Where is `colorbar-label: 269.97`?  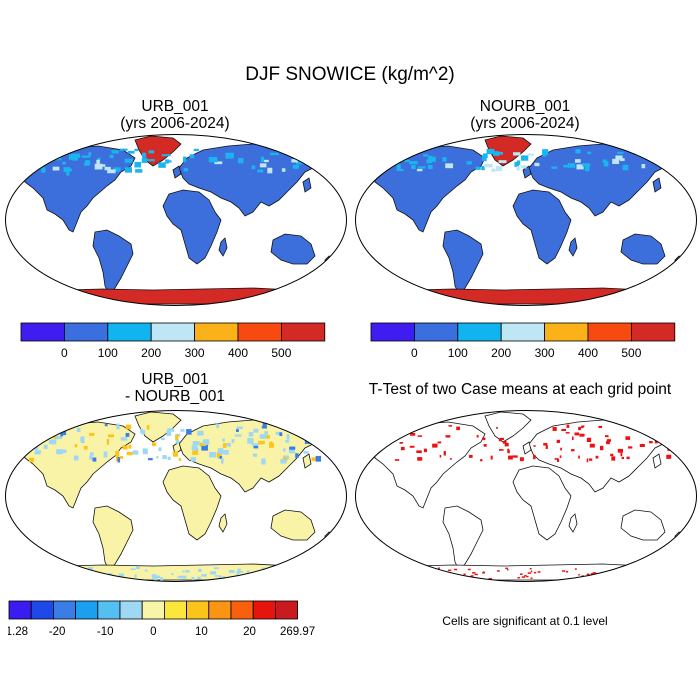
colorbar-label: 269.97 is located at coordinates (297, 632).